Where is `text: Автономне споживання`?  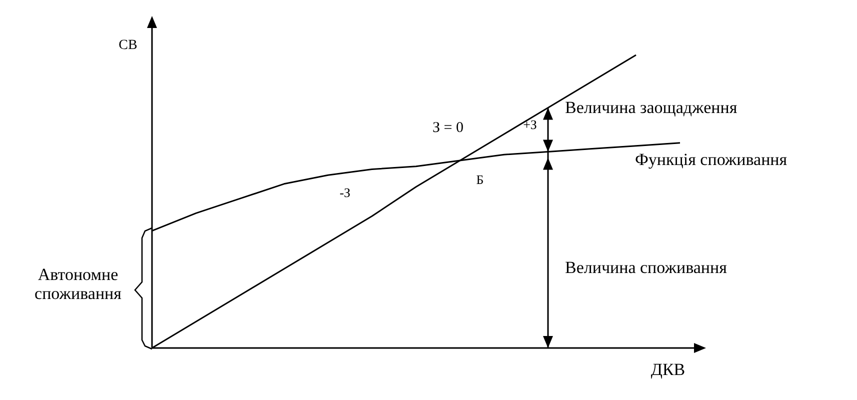 text: Автономне споживання is located at coordinates (78, 284).